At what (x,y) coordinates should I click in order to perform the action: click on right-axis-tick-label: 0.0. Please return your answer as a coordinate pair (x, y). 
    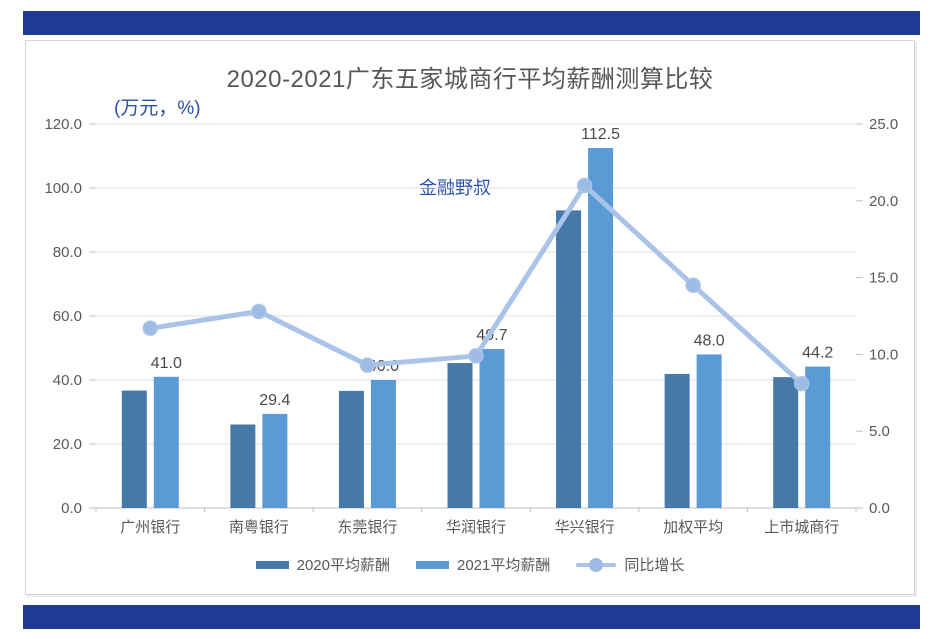
    Looking at the image, I should click on (879, 508).